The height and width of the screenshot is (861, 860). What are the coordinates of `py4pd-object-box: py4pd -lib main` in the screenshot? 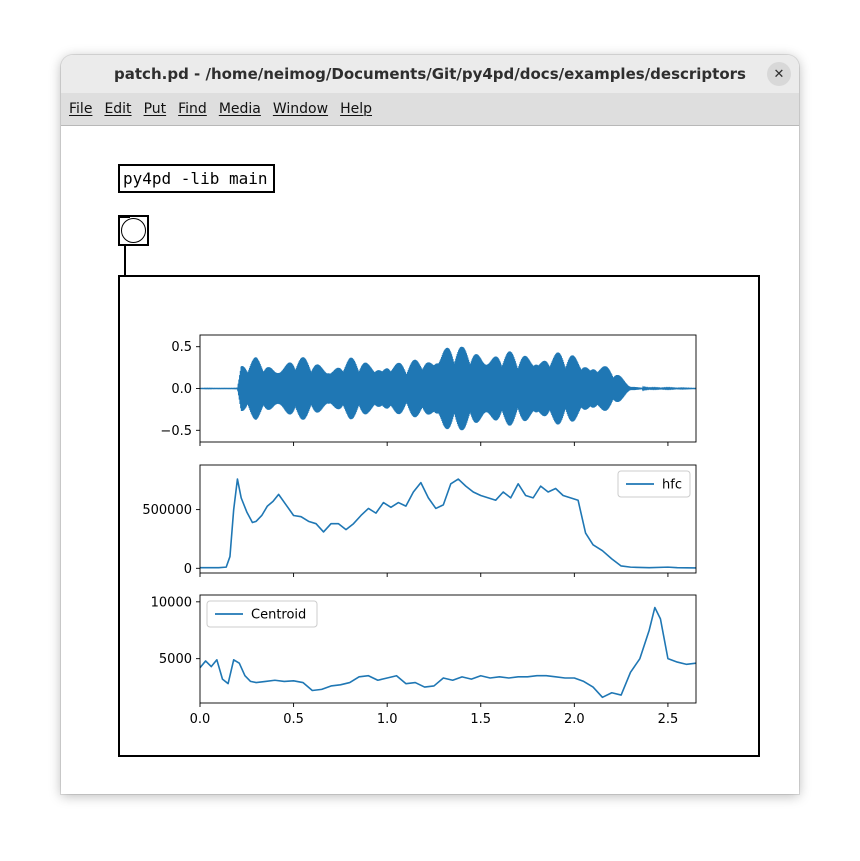 It's located at (196, 178).